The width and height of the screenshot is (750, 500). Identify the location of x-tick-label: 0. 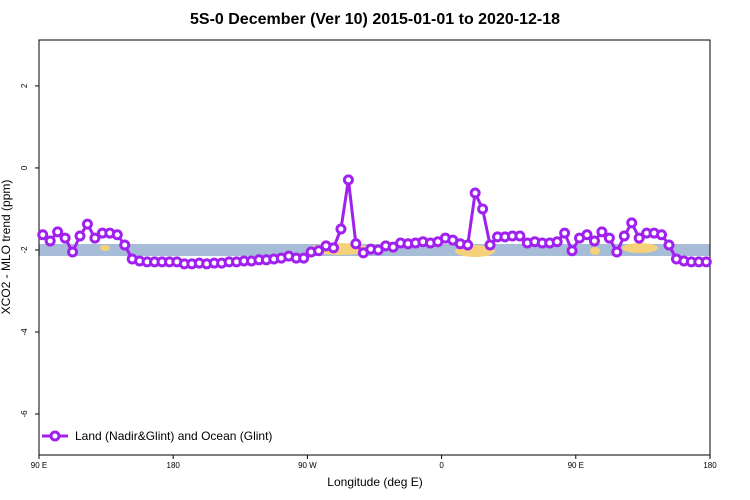
(441, 465).